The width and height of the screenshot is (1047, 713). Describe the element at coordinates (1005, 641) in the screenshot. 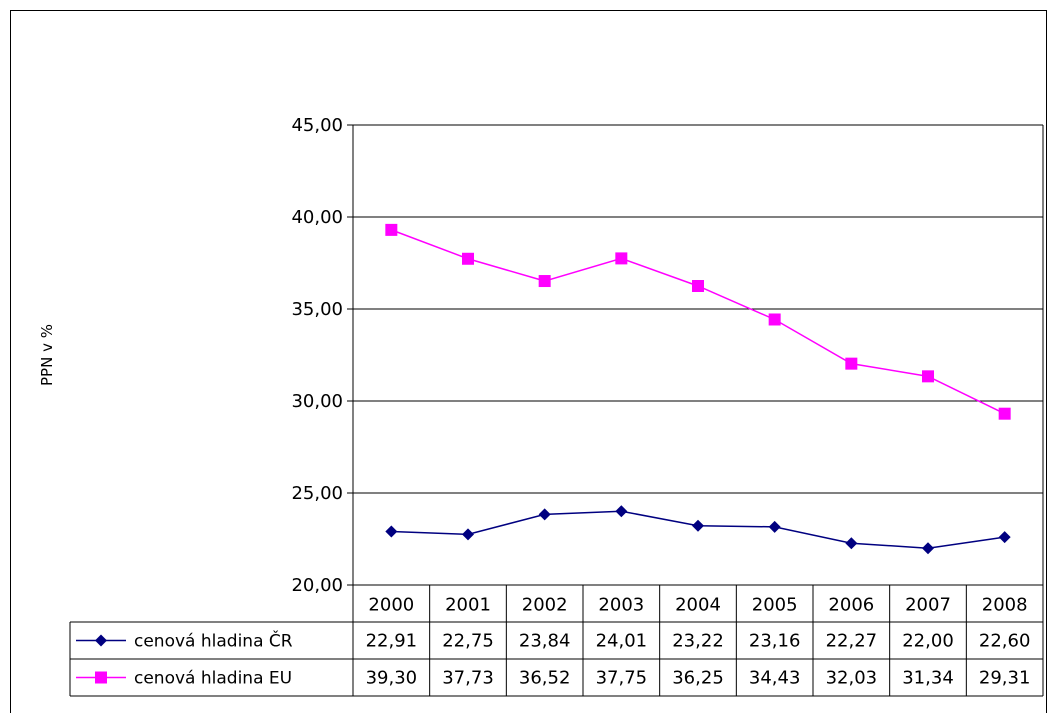

I see `table-cell: 22,60` at that location.